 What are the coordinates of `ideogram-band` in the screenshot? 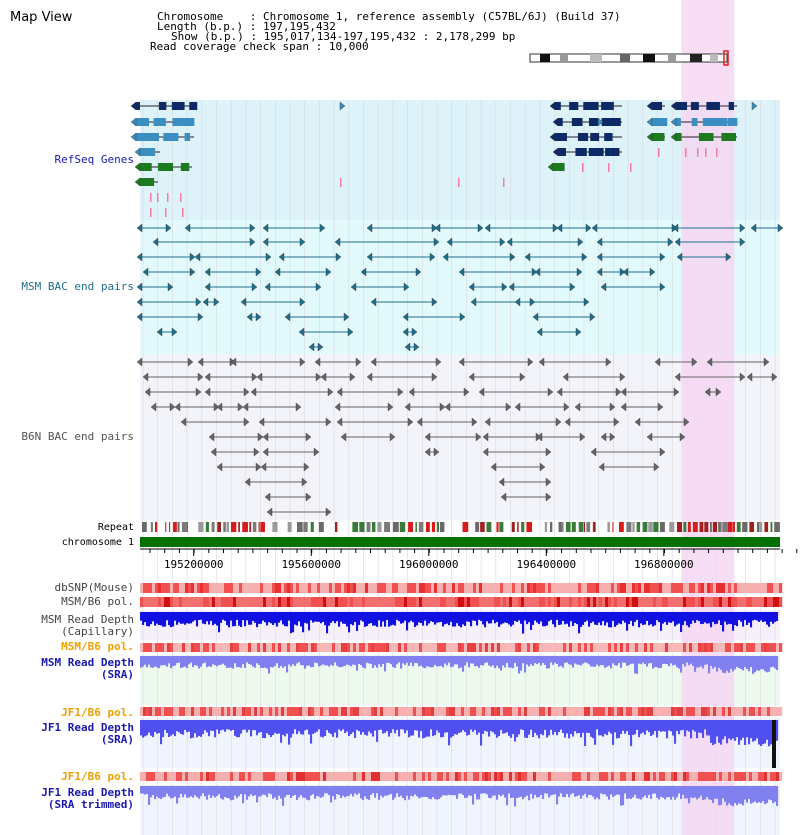 It's located at (545, 58).